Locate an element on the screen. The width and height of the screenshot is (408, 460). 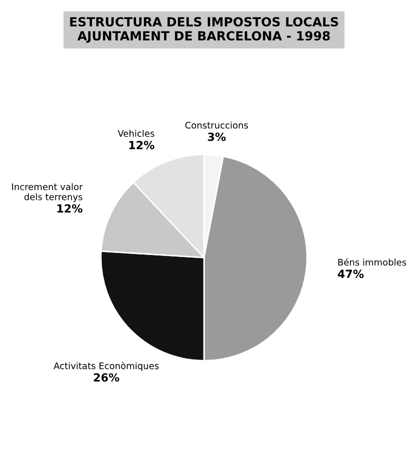
slice-label: Construccions is located at coordinates (216, 125).